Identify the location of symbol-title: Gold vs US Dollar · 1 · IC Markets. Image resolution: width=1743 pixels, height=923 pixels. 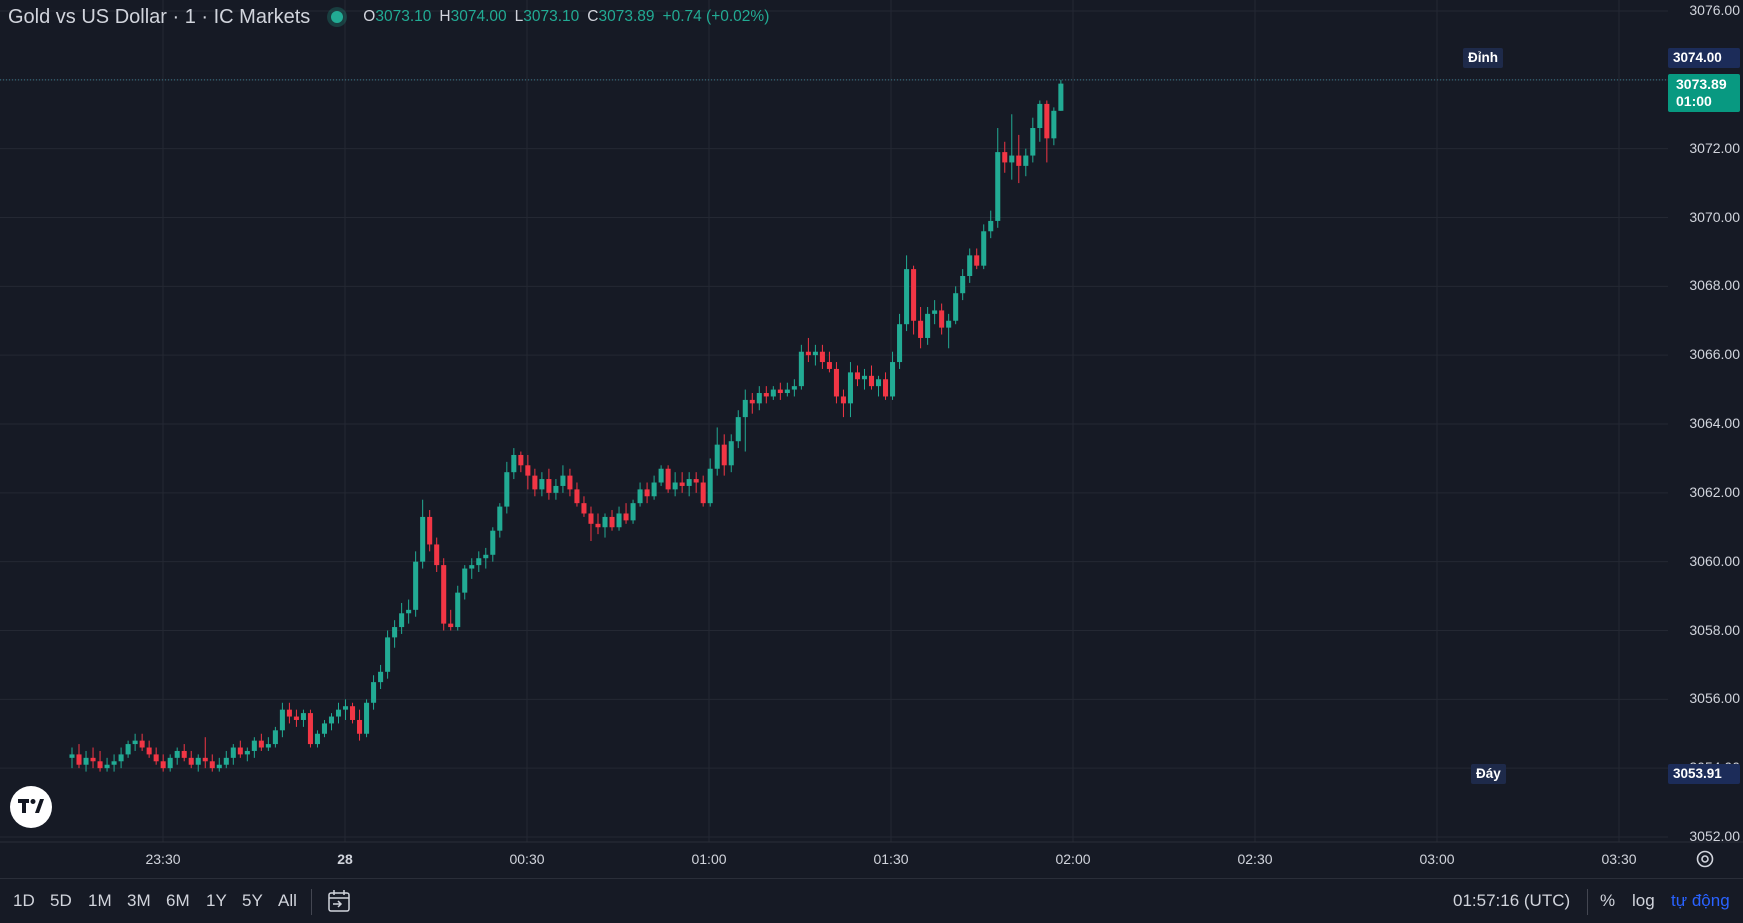
(159, 16).